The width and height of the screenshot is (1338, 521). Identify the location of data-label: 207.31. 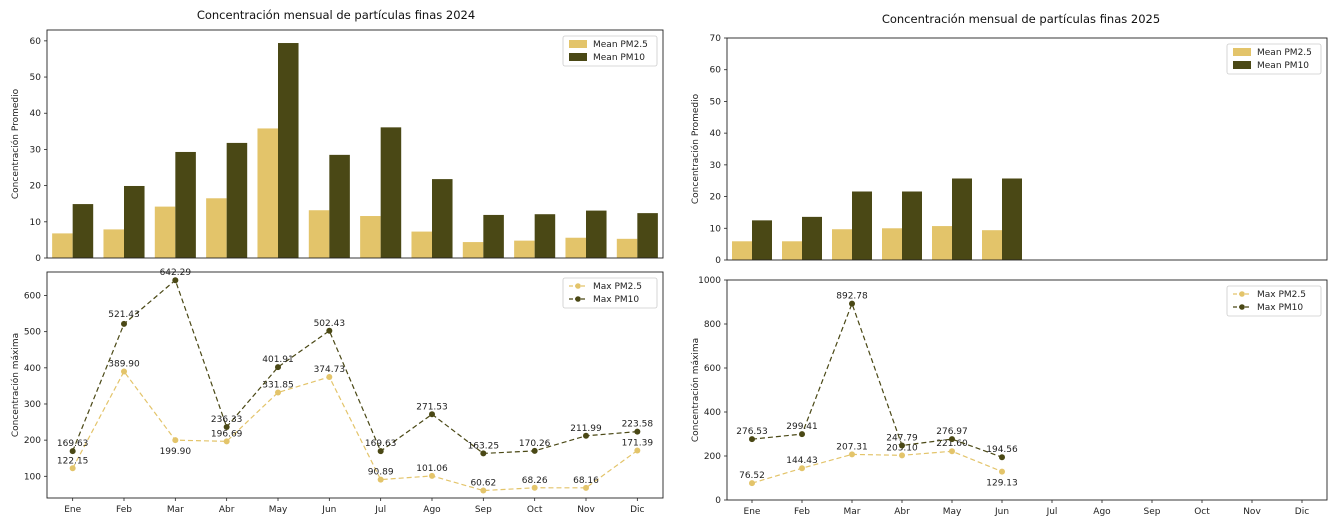
(852, 447).